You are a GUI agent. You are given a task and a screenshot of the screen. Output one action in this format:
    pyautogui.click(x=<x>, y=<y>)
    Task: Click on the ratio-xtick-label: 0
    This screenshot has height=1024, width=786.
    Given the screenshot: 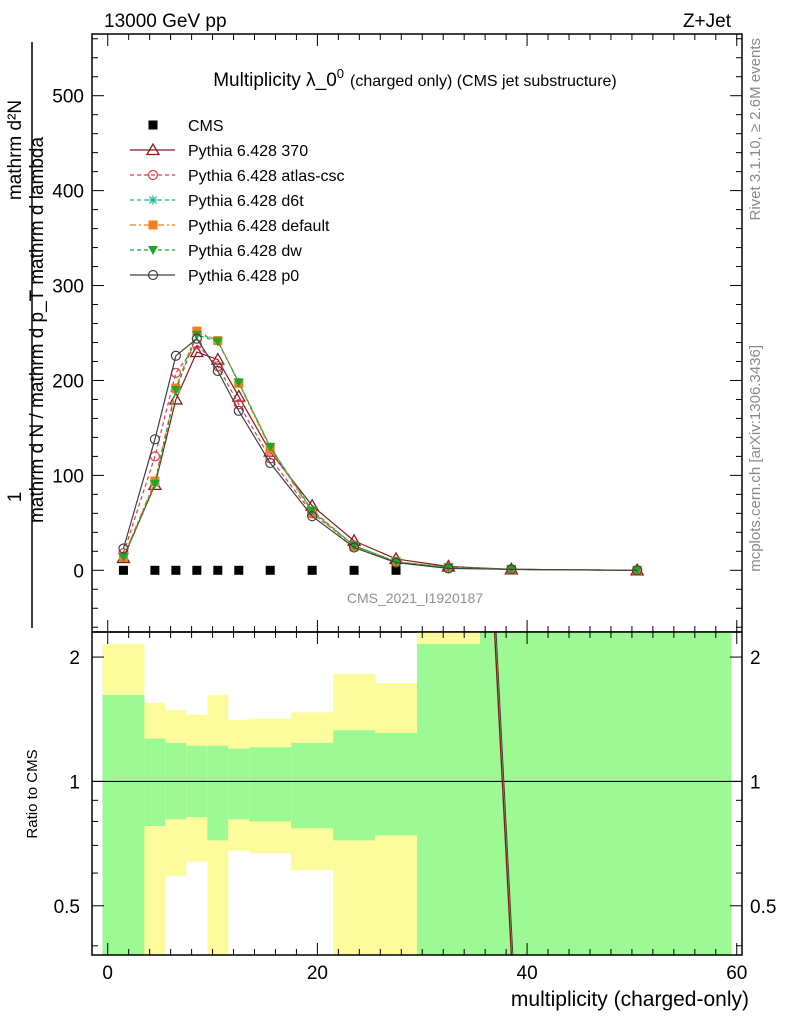 What is the action you would take?
    pyautogui.click(x=107, y=973)
    